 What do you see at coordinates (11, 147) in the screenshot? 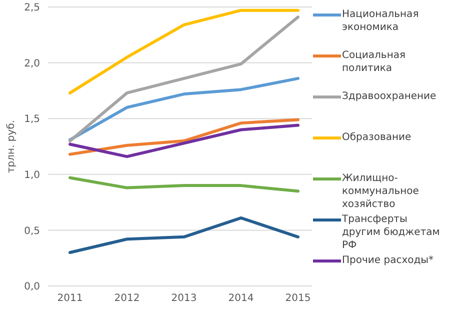
I see `y-axis-title: трлн. руб.` at bounding box center [11, 147].